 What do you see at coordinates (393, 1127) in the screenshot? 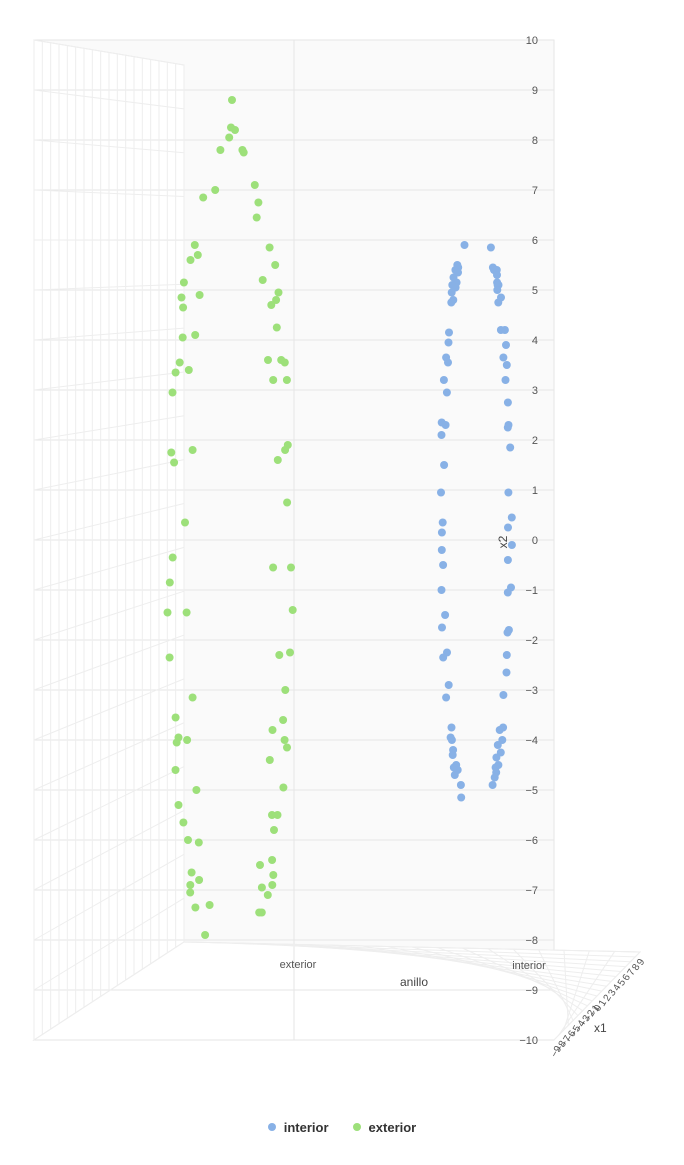
I see `legend-label-exterior: exterior` at bounding box center [393, 1127].